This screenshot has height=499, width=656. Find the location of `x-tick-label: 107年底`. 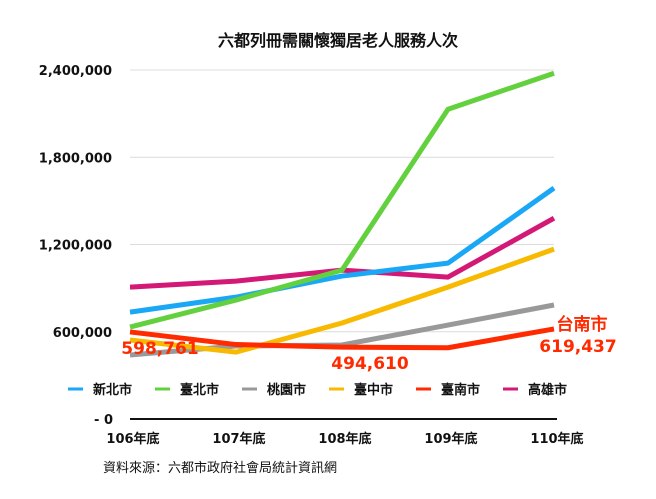

x-tick-label: 107年底 is located at coordinates (238, 439).